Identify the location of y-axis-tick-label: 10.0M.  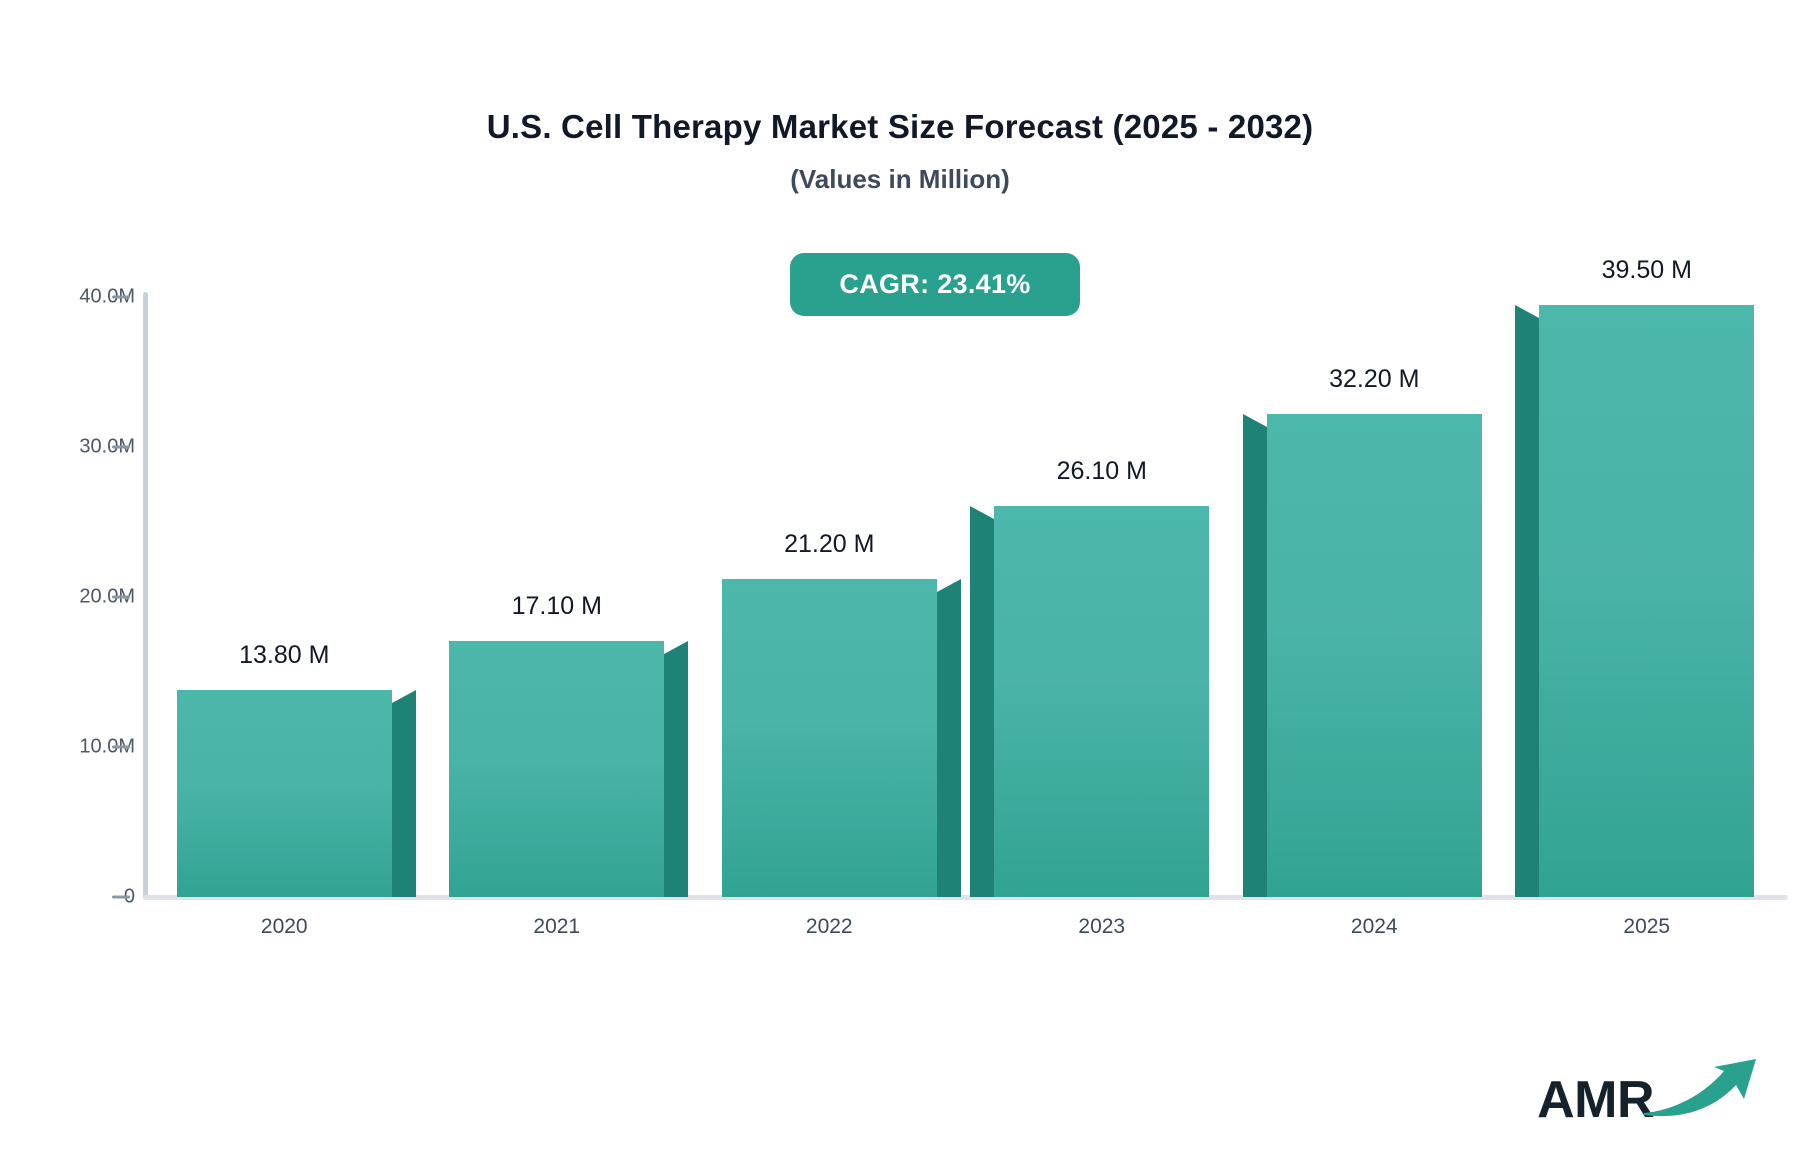
(107, 746).